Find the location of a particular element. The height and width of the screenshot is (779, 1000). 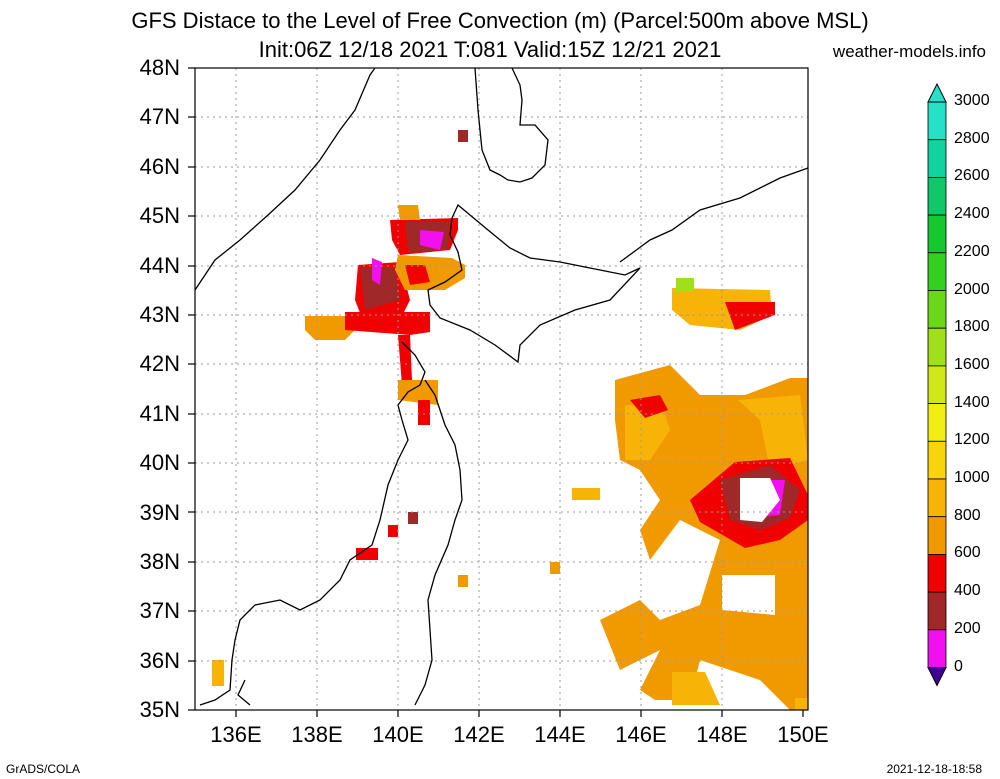

lon-label: 142E is located at coordinates (479, 734).